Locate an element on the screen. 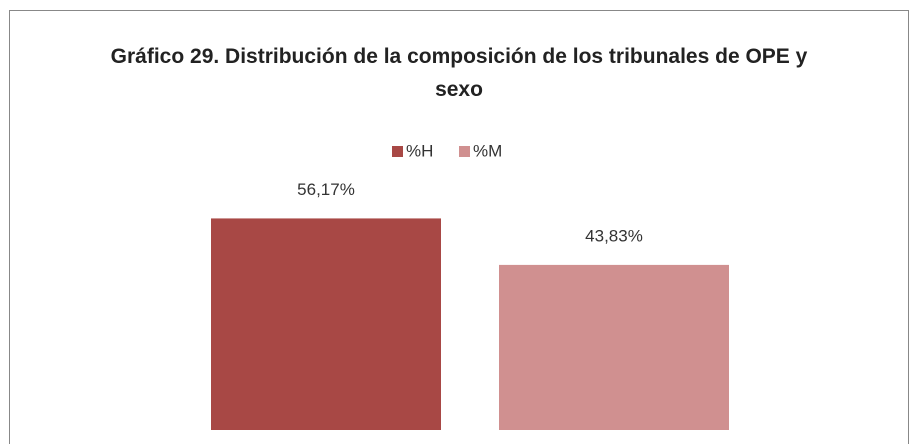 The width and height of the screenshot is (918, 444). data-label: 43,83% is located at coordinates (614, 235).